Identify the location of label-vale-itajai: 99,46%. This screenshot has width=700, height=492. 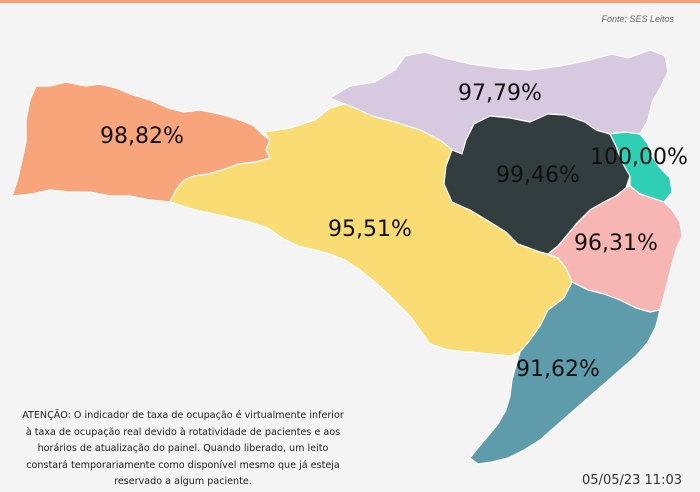
(538, 175).